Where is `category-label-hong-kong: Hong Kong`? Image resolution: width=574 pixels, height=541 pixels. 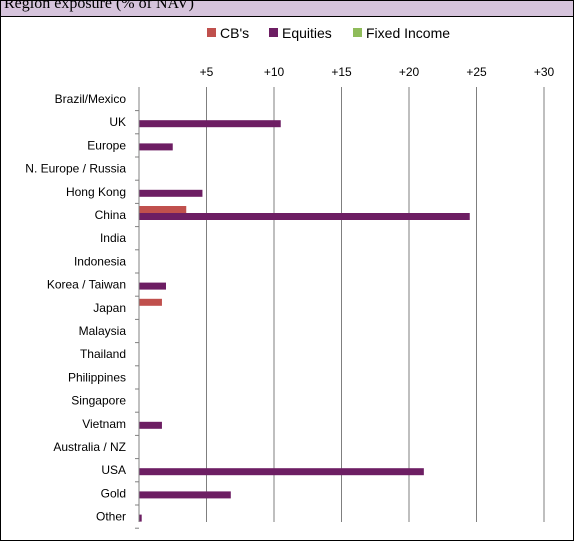
category-label-hong-kong: Hong Kong is located at coordinates (96, 192).